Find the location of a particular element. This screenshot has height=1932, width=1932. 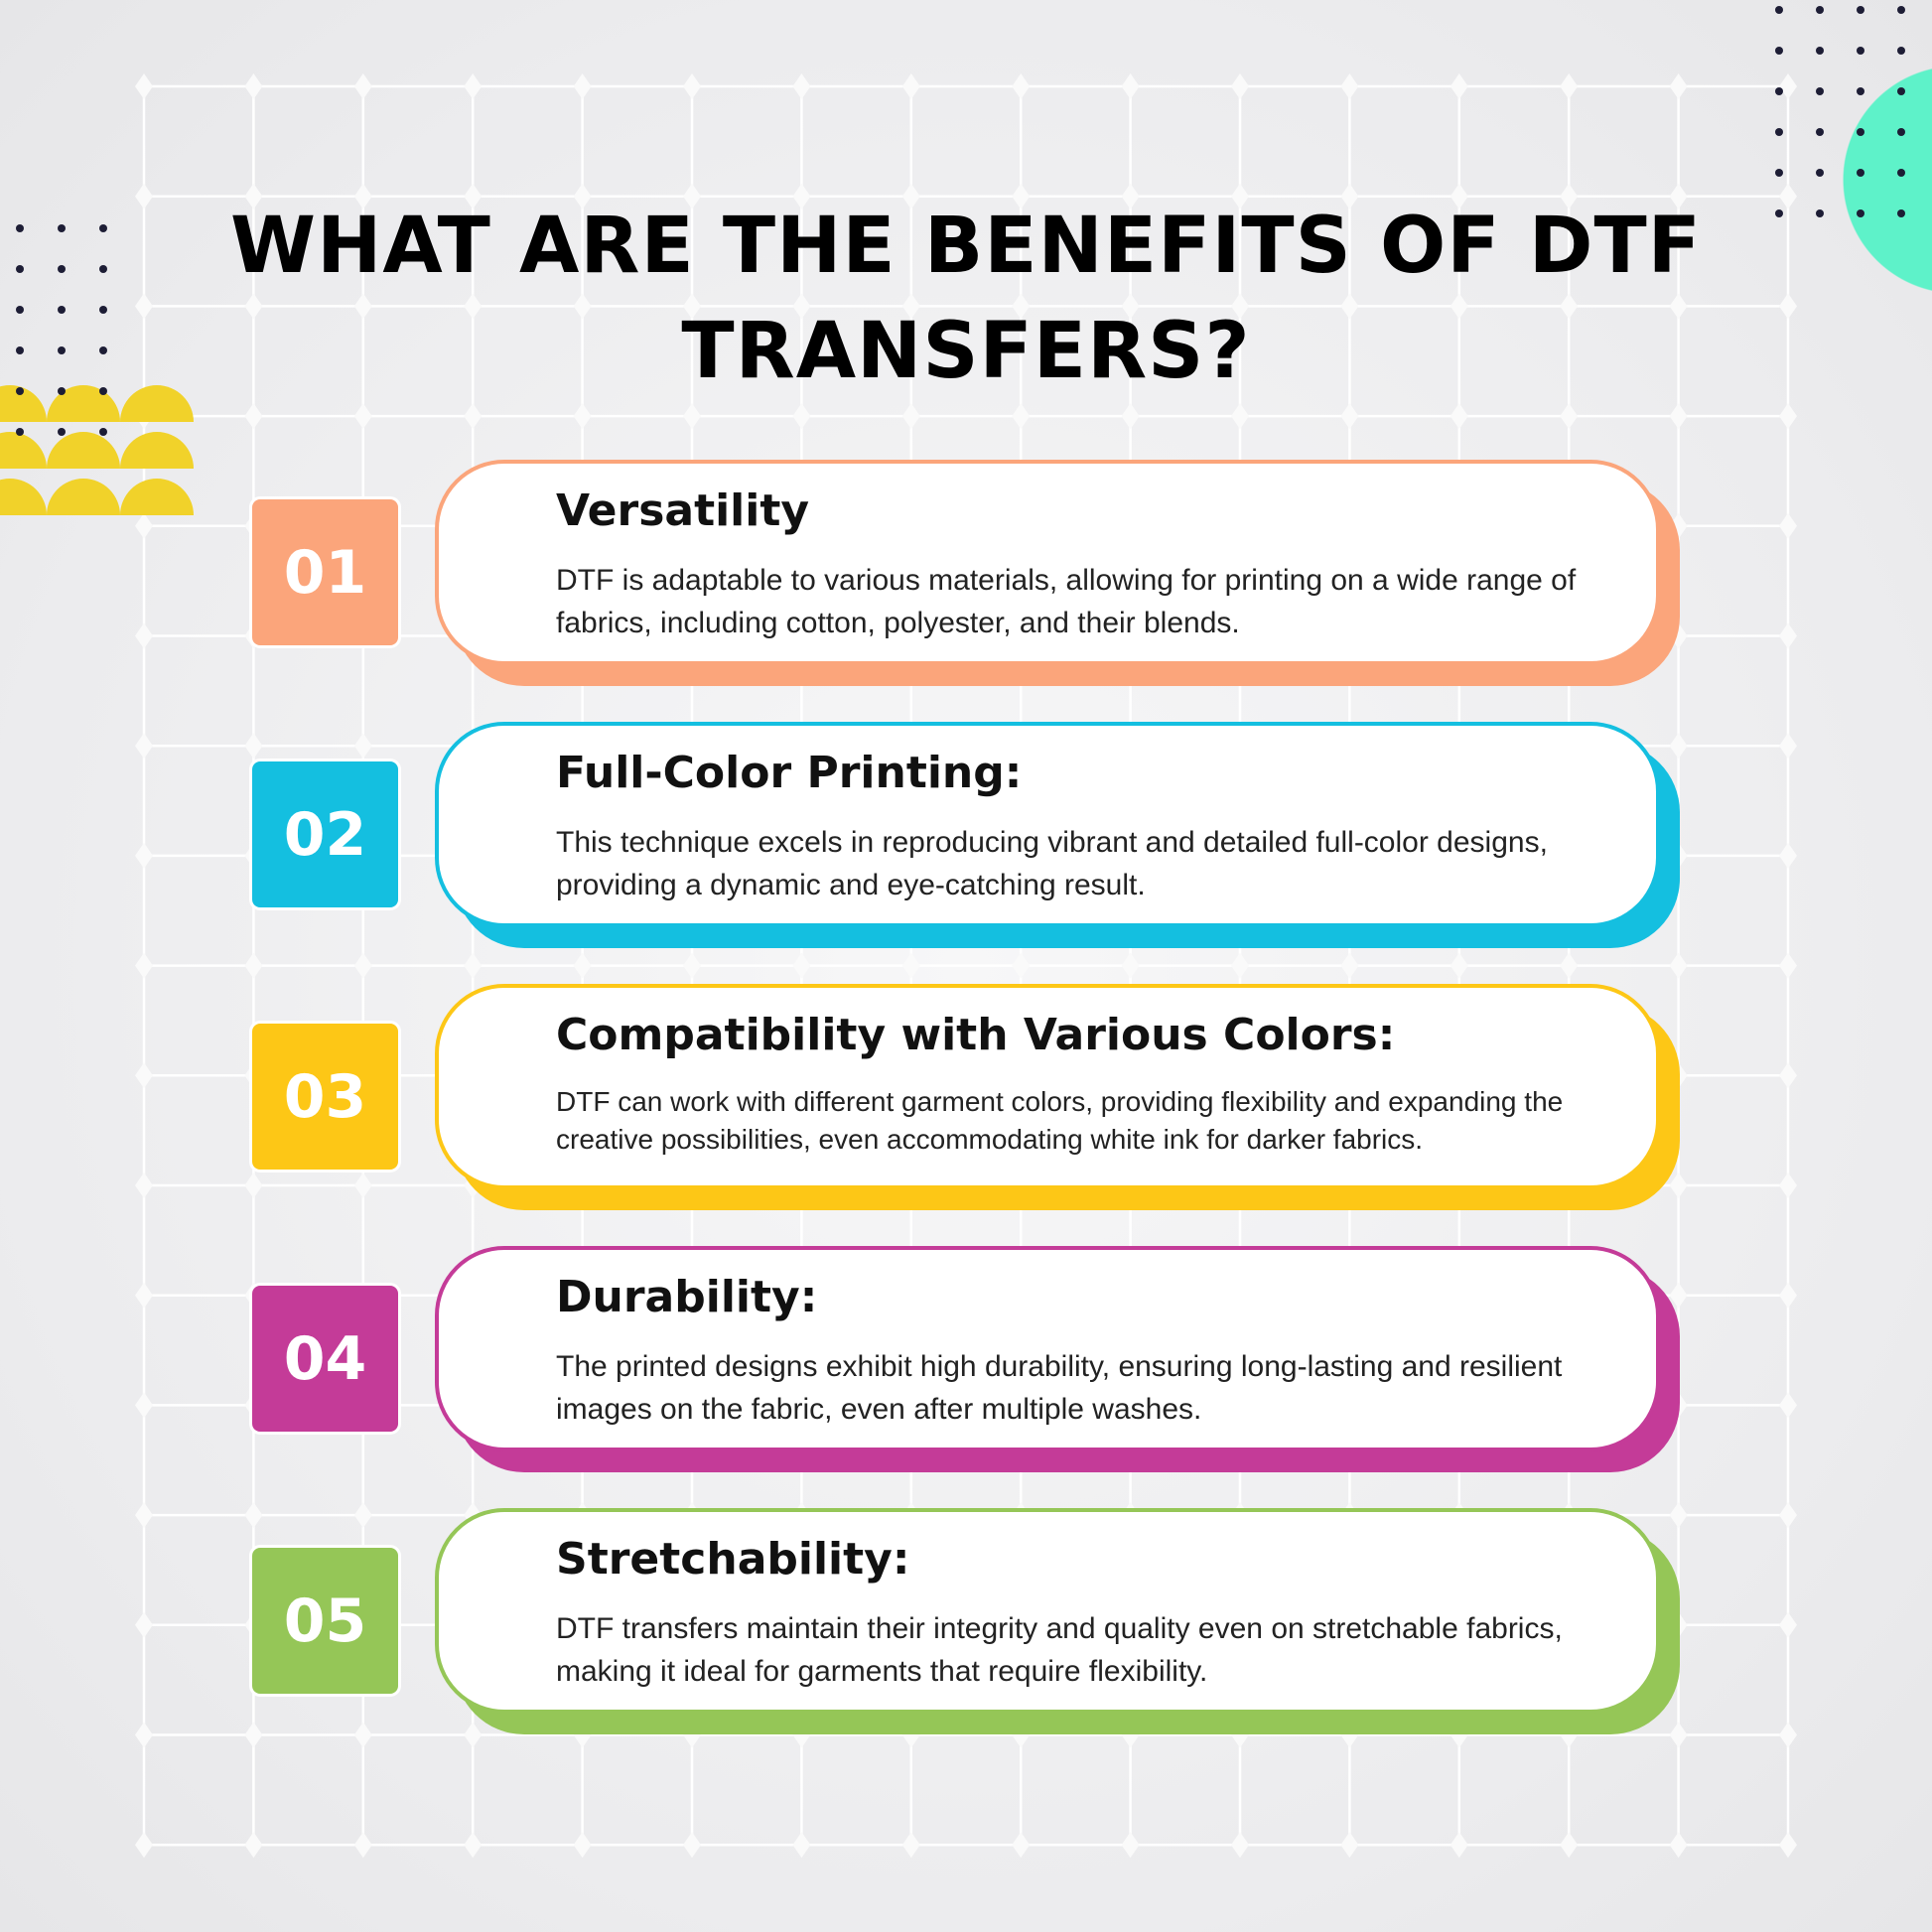

benefit-heading: Versatility is located at coordinates (683, 511).